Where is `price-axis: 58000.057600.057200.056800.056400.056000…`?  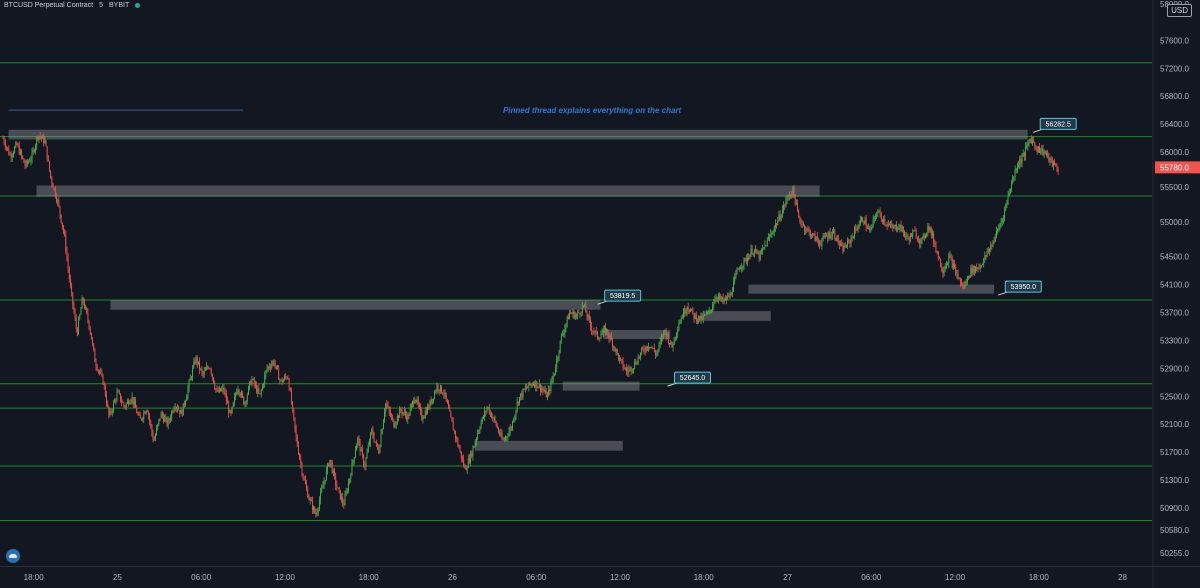
price-axis: 58000.057600.057200.056800.056400.056000… is located at coordinates (1170, 294).